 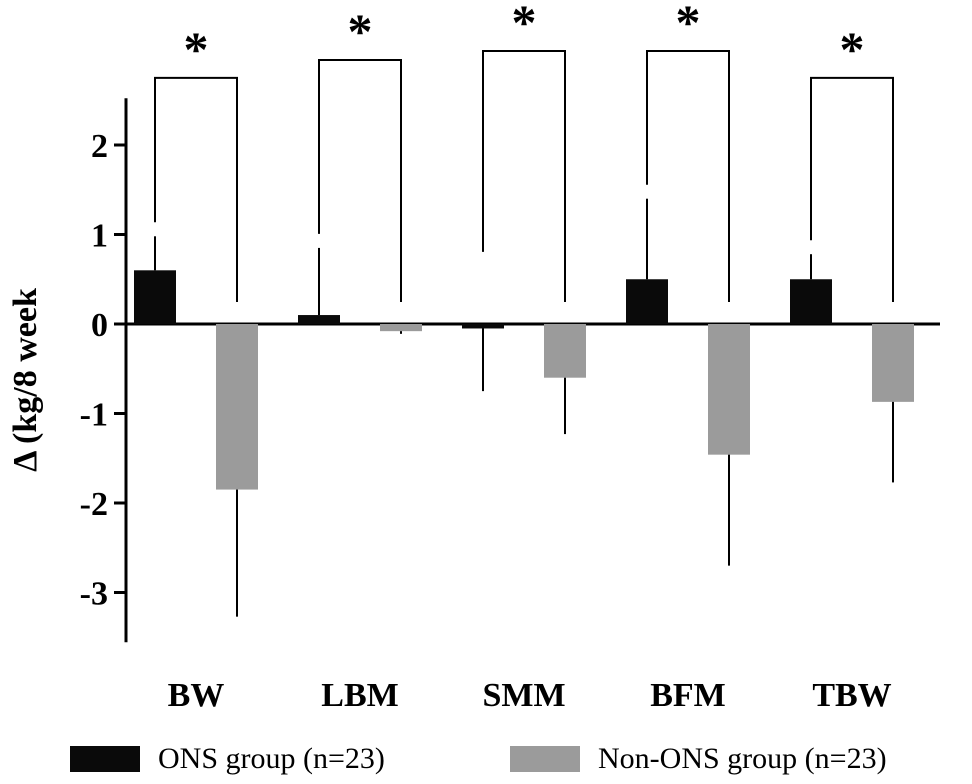 What do you see at coordinates (94, 415) in the screenshot?
I see `y-tick-label: -1` at bounding box center [94, 415].